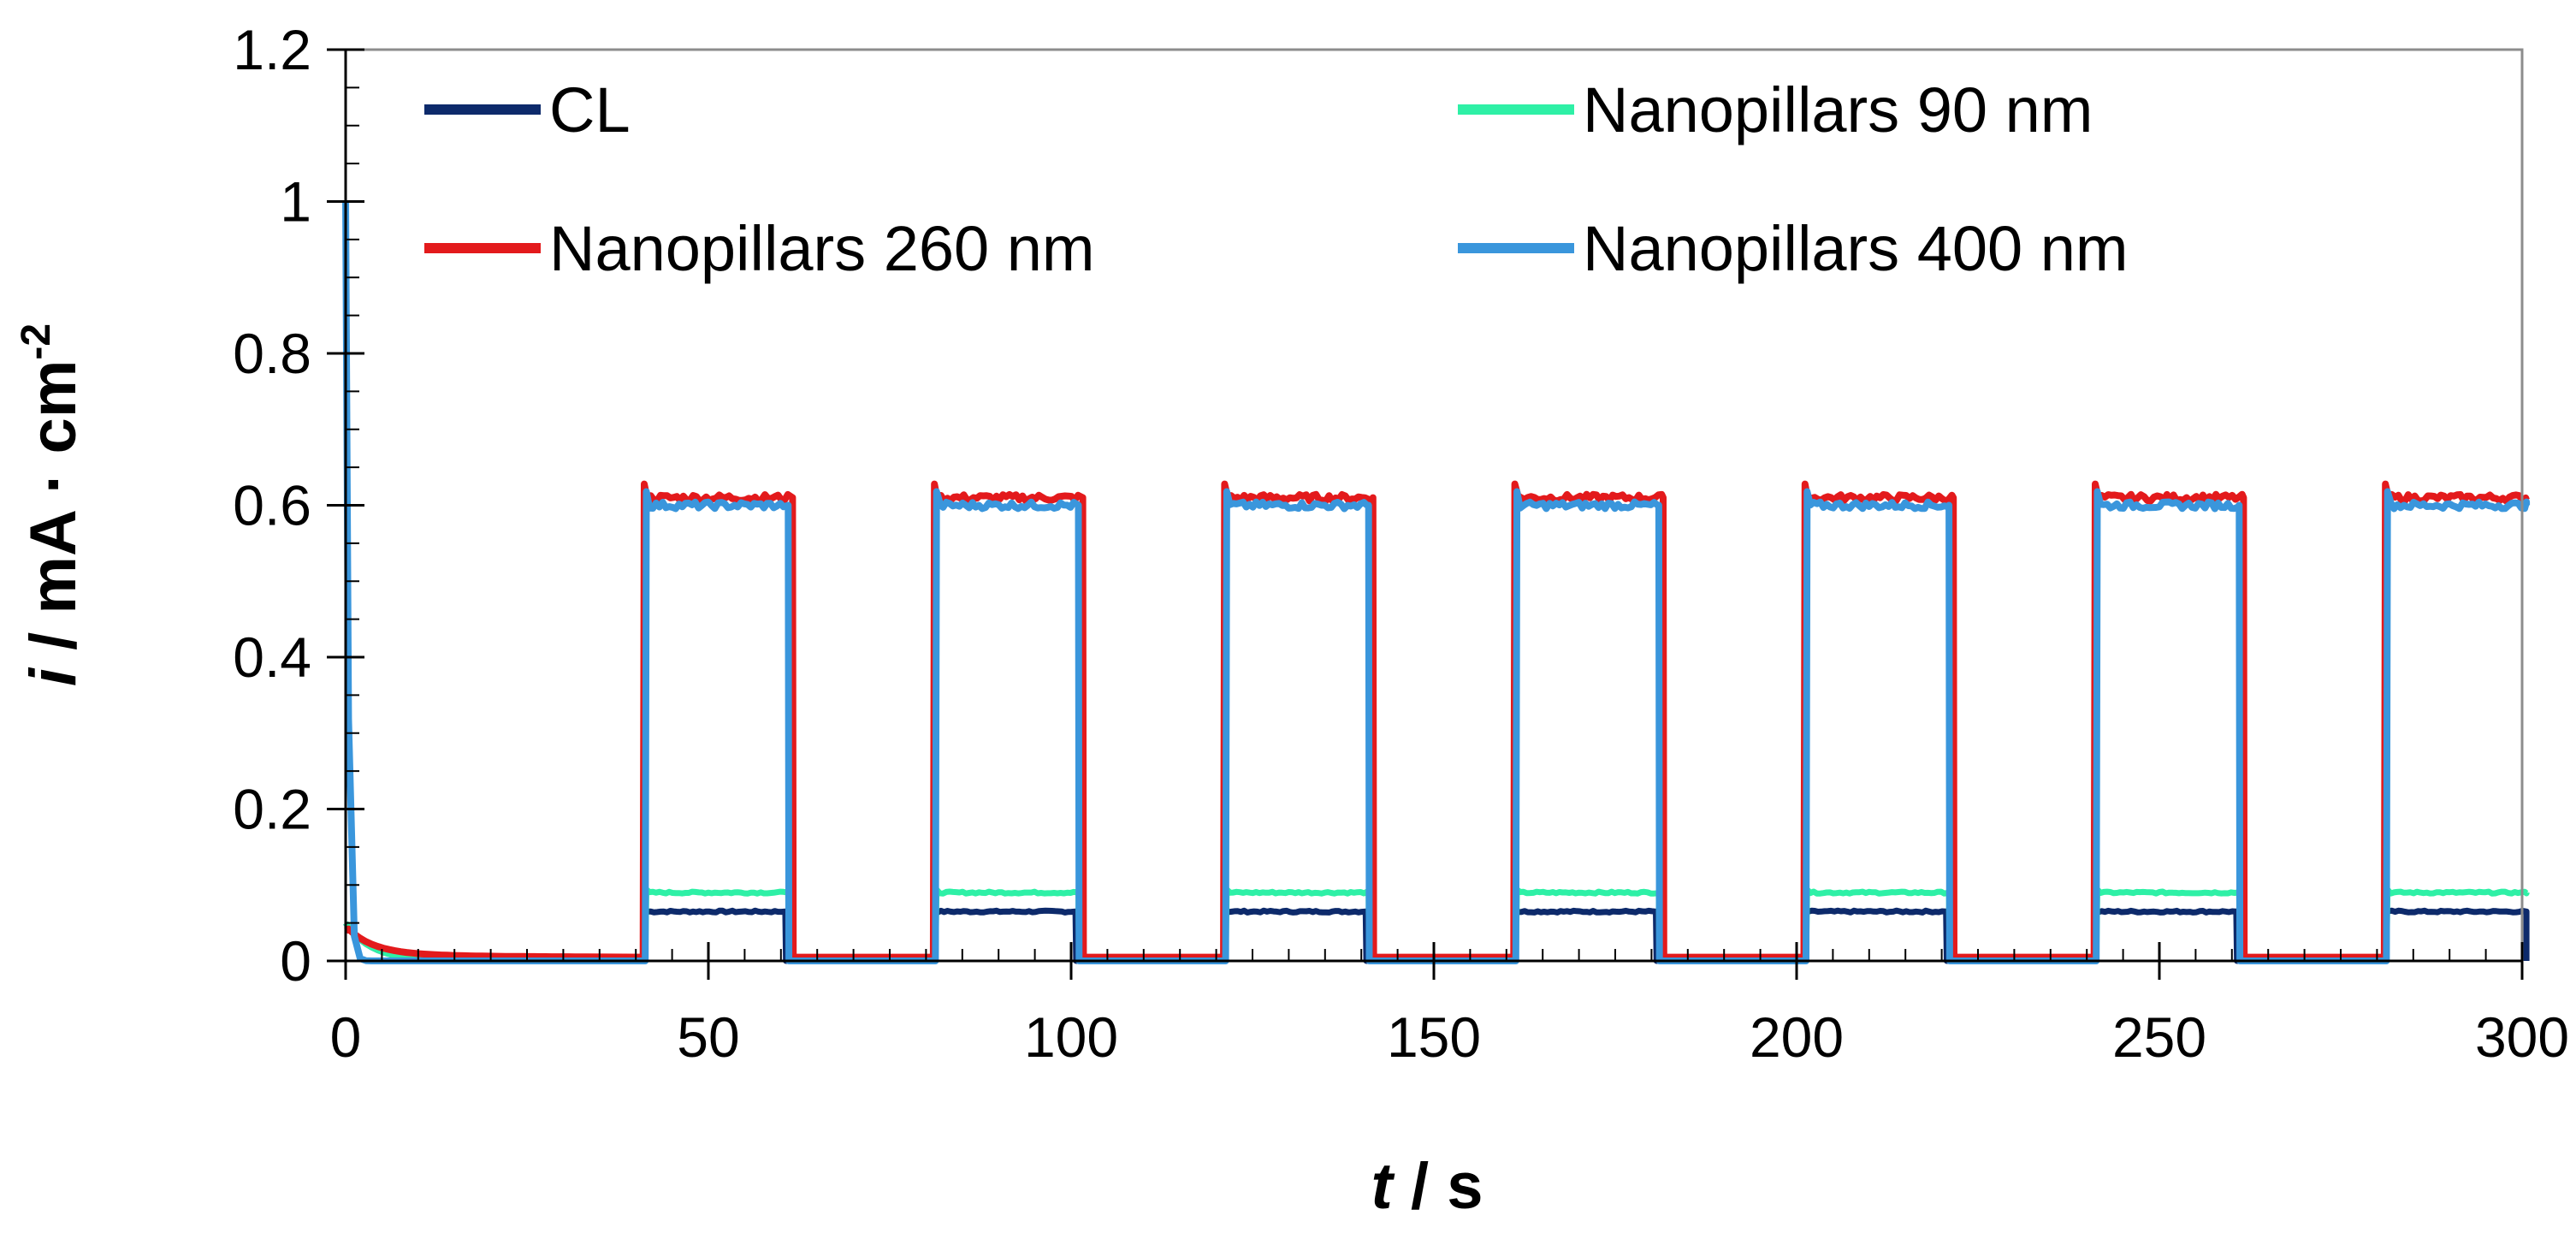 The width and height of the screenshot is (2576, 1245). What do you see at coordinates (1434, 1037) in the screenshot?
I see `x-tick-label: 150` at bounding box center [1434, 1037].